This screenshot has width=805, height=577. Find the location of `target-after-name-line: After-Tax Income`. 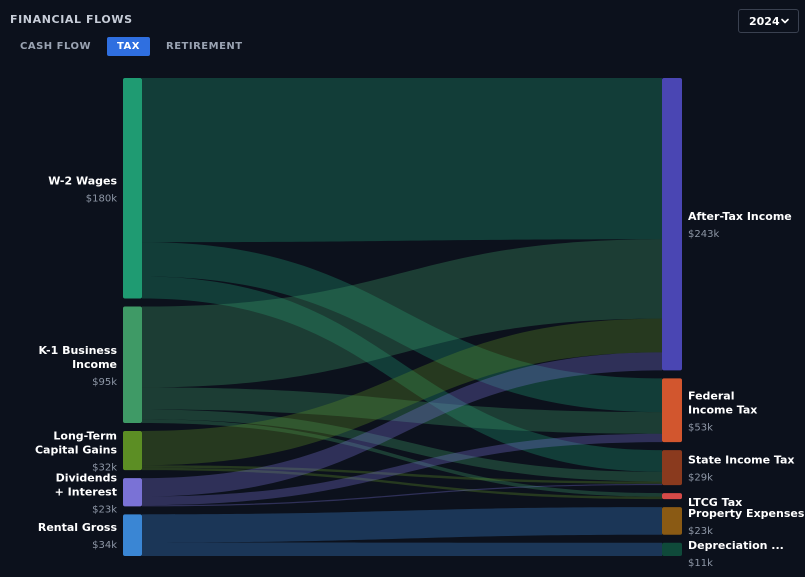

target-after-name-line: After-Tax Income is located at coordinates (740, 216).